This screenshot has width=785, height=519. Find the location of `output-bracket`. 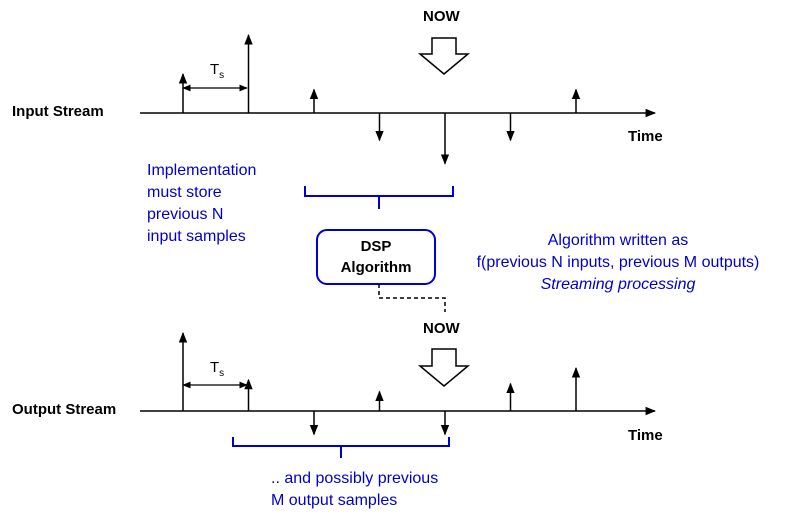

output-bracket is located at coordinates (341, 447).